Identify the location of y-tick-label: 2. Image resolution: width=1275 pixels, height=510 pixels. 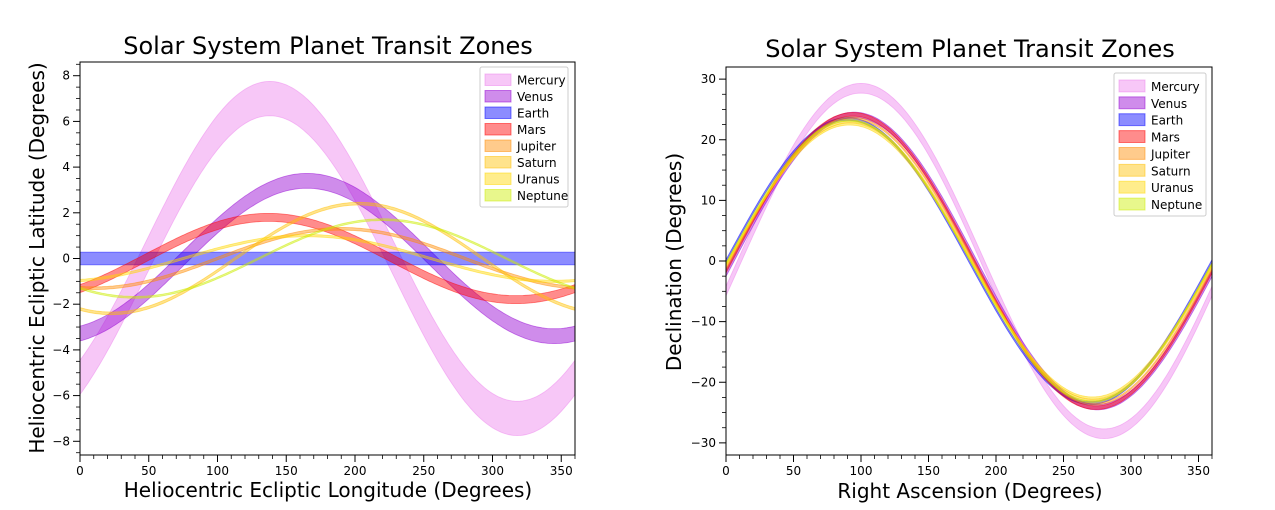
(66, 213).